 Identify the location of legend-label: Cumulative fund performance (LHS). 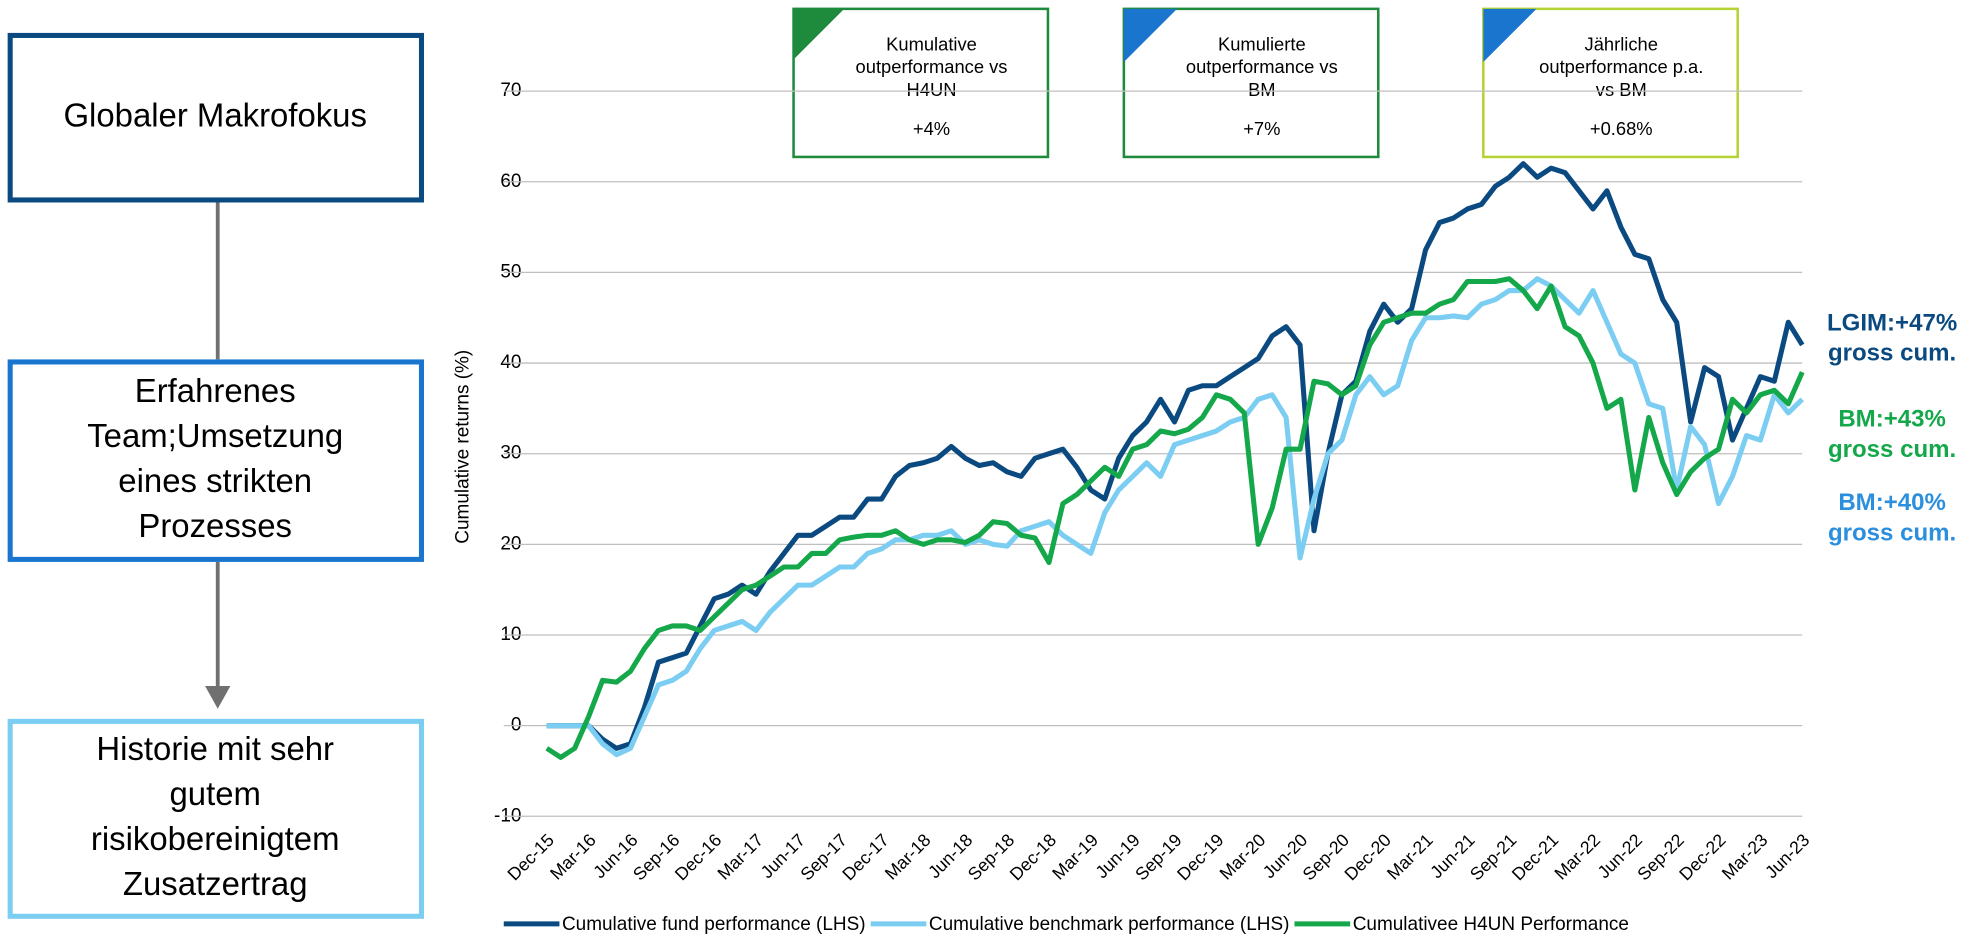
(714, 924).